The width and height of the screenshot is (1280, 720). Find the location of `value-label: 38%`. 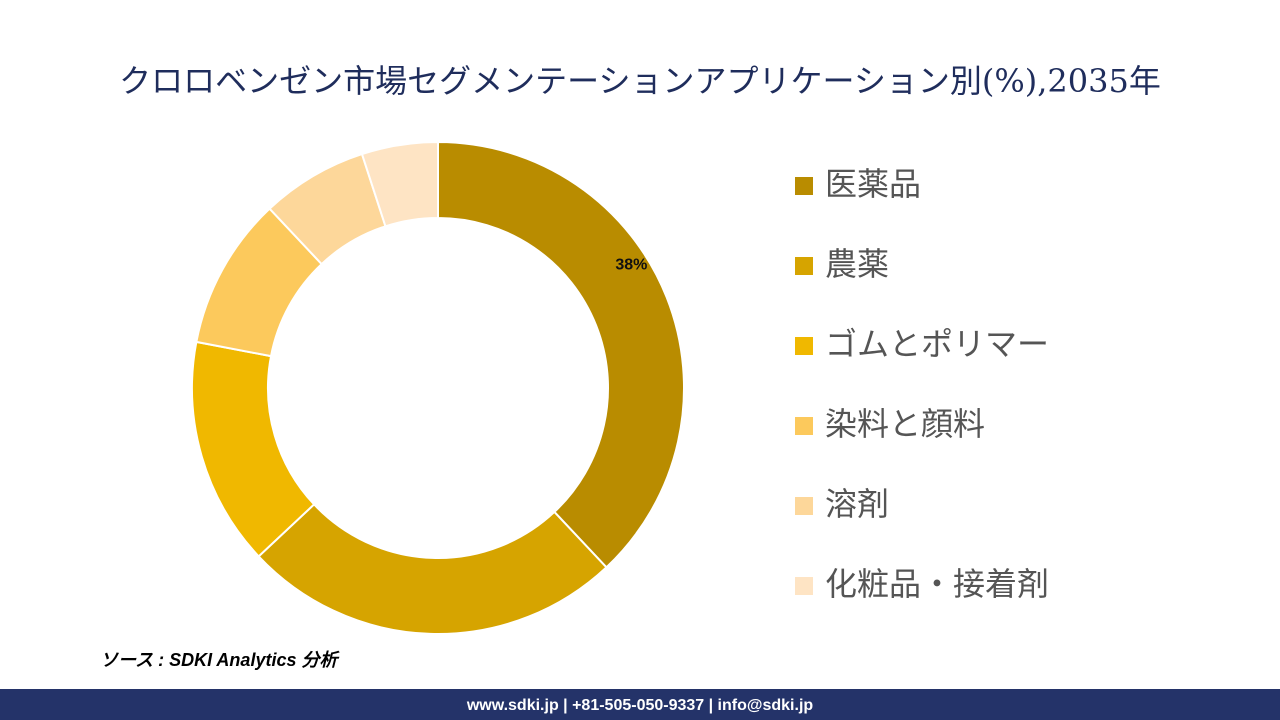

value-label: 38% is located at coordinates (631, 265).